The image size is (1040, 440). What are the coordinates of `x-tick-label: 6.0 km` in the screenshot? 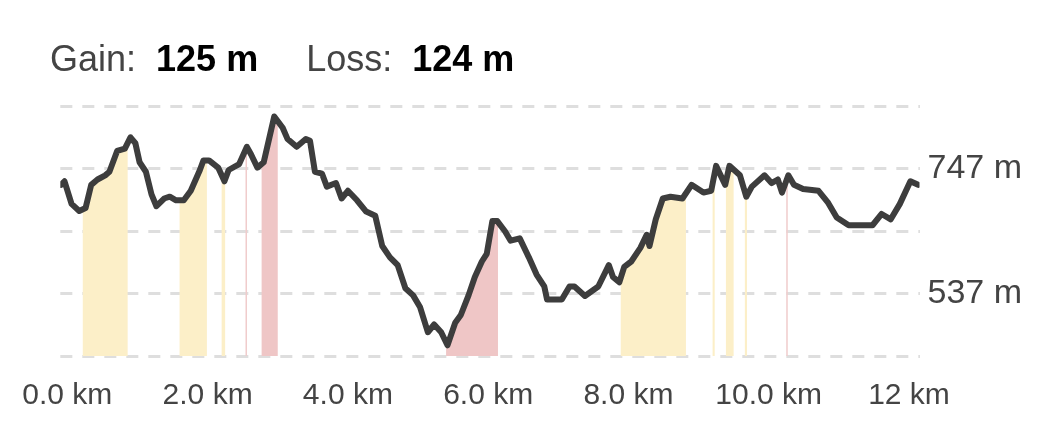 It's located at (488, 394).